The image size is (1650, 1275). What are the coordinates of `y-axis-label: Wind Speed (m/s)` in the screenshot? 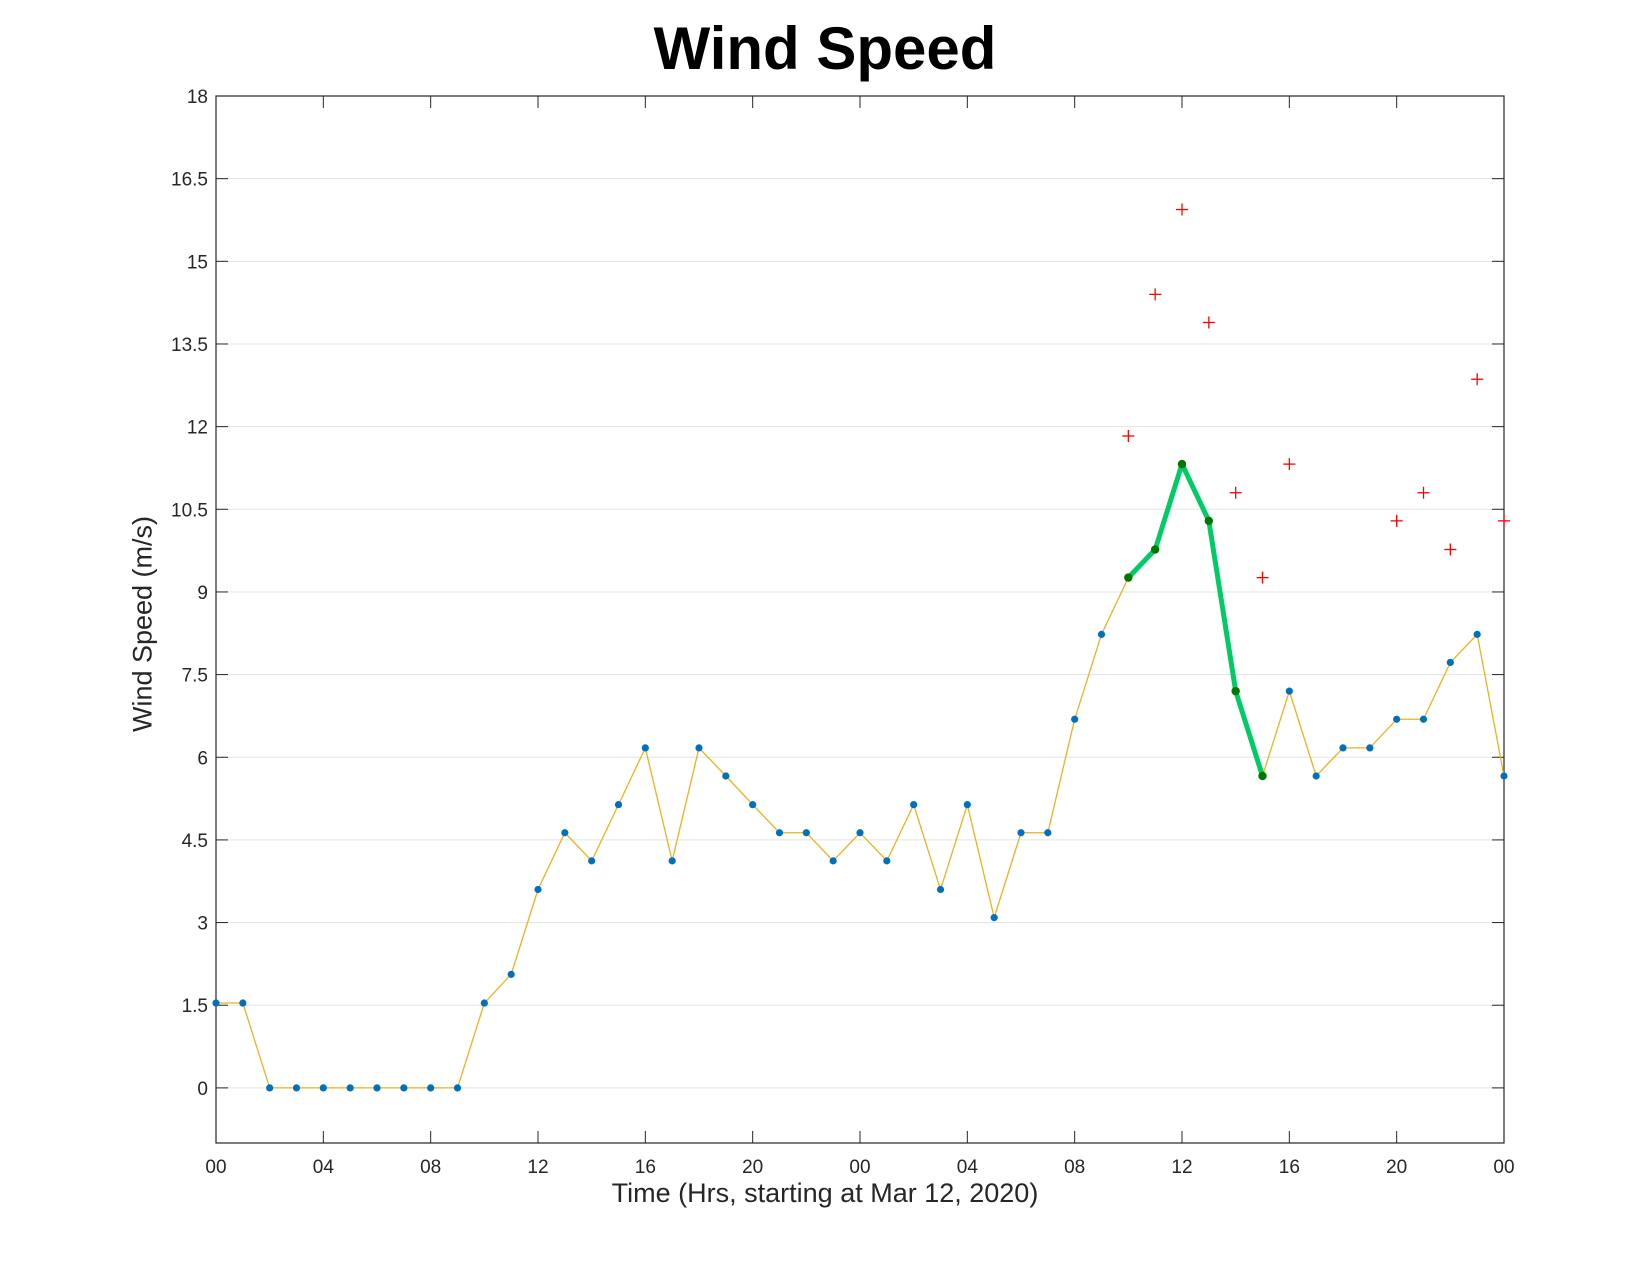 It's located at (142, 624).